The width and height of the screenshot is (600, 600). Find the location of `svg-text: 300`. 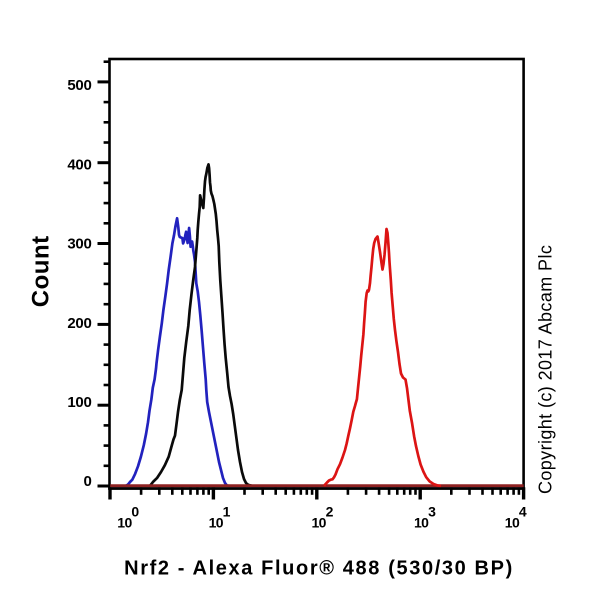

svg-text: 300 is located at coordinates (79, 244).